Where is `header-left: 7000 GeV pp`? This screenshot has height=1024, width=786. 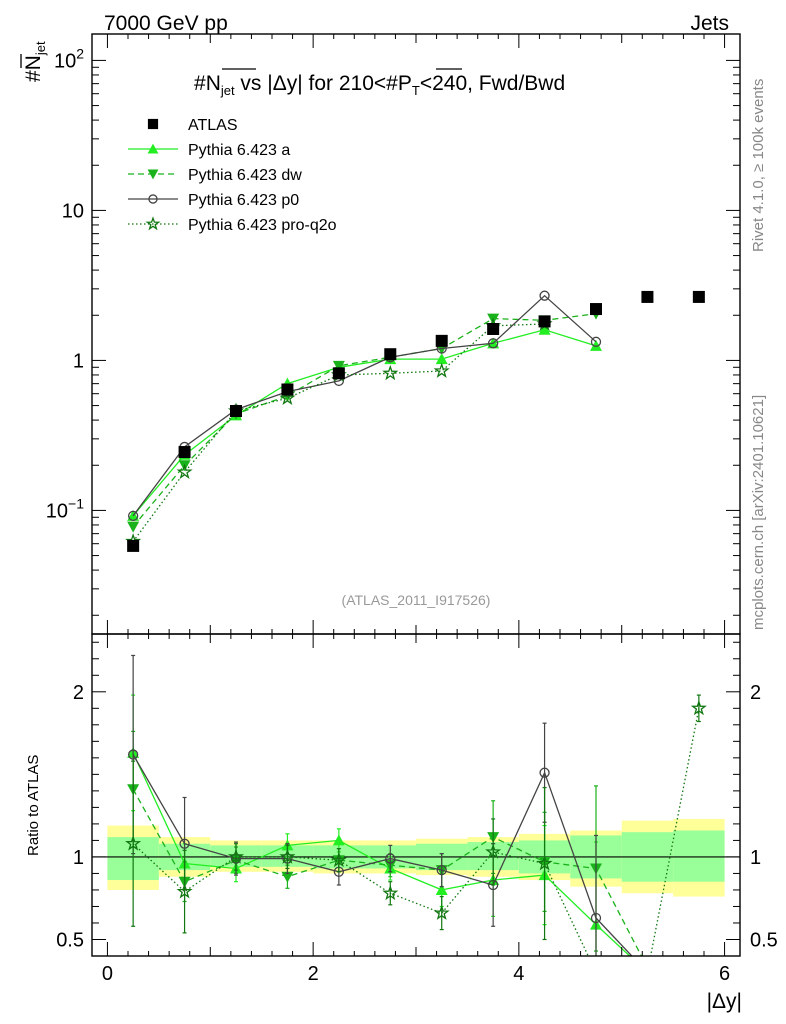 header-left: 7000 GeV pp is located at coordinates (166, 23).